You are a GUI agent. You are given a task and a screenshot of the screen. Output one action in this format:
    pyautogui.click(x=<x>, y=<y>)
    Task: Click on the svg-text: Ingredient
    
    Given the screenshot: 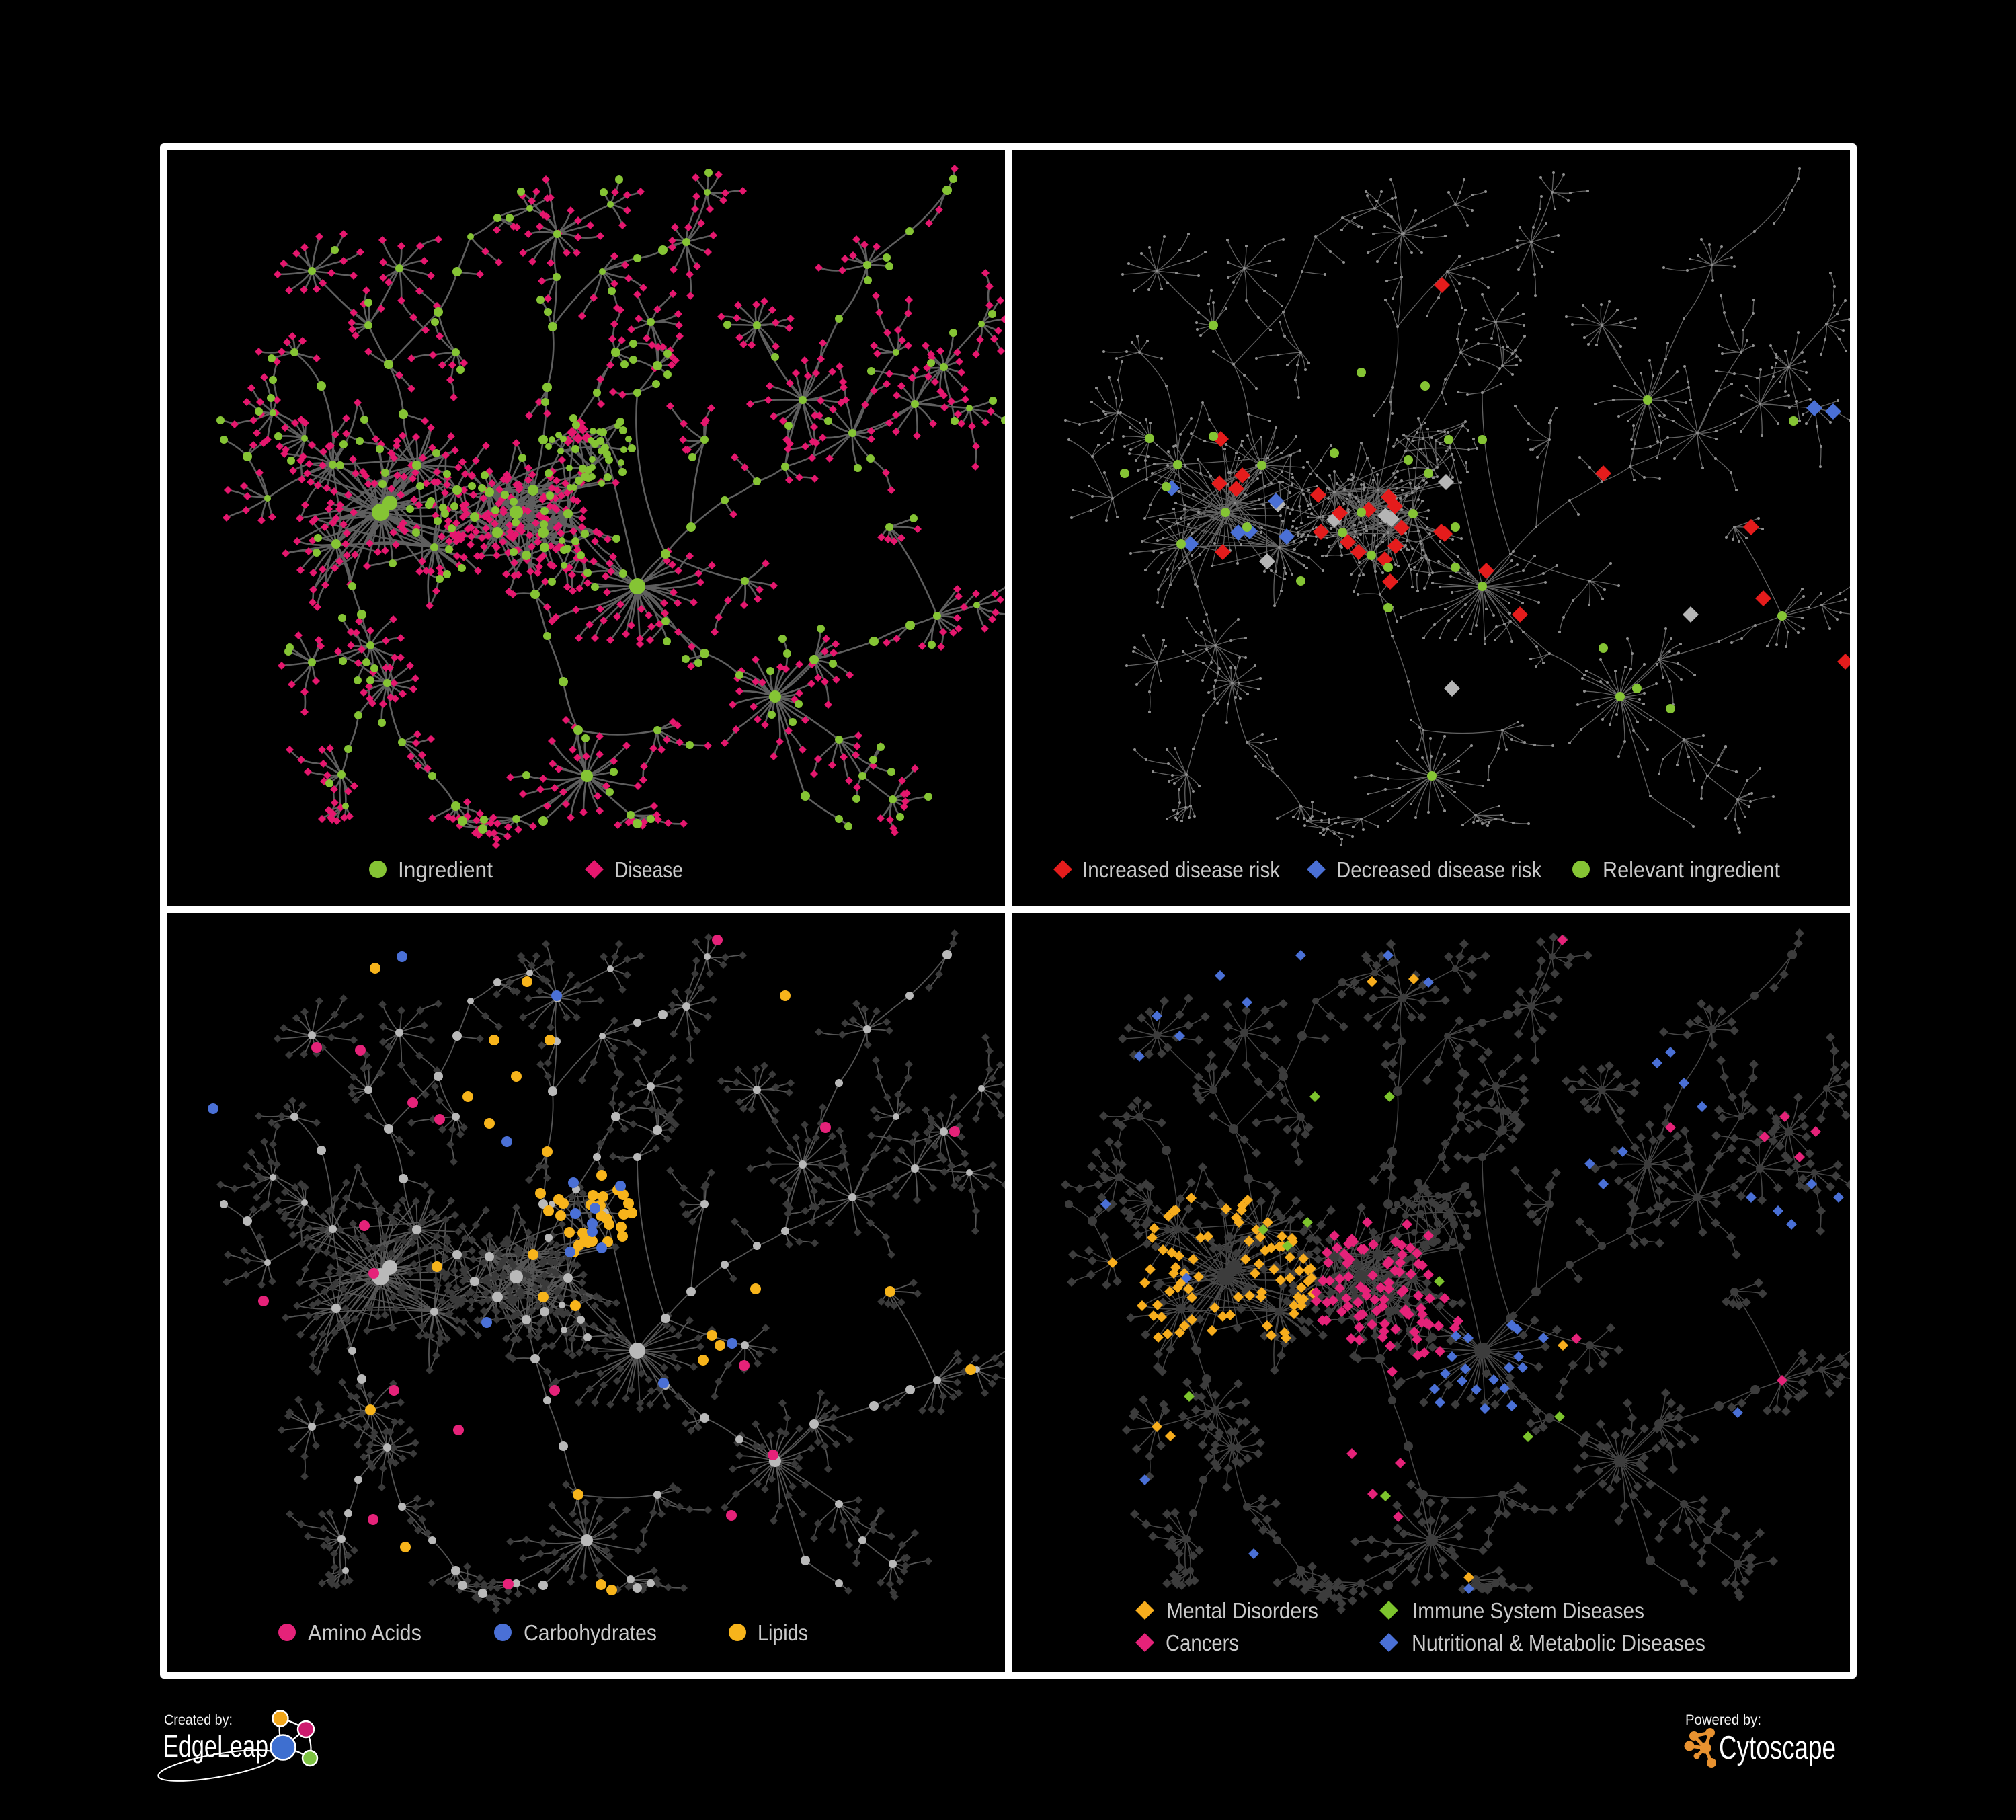 What is the action you would take?
    pyautogui.click(x=445, y=869)
    